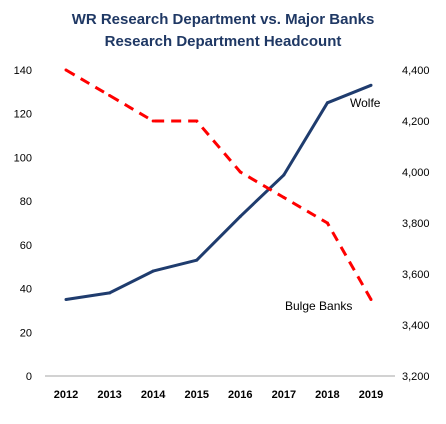 This screenshot has width=446, height=424. I want to click on left-tick-label: 0, so click(29, 377).